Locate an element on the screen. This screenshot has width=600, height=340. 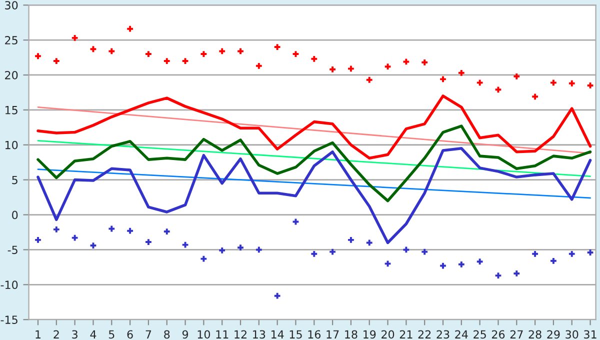
x-tick-label: 14 is located at coordinates (277, 334).